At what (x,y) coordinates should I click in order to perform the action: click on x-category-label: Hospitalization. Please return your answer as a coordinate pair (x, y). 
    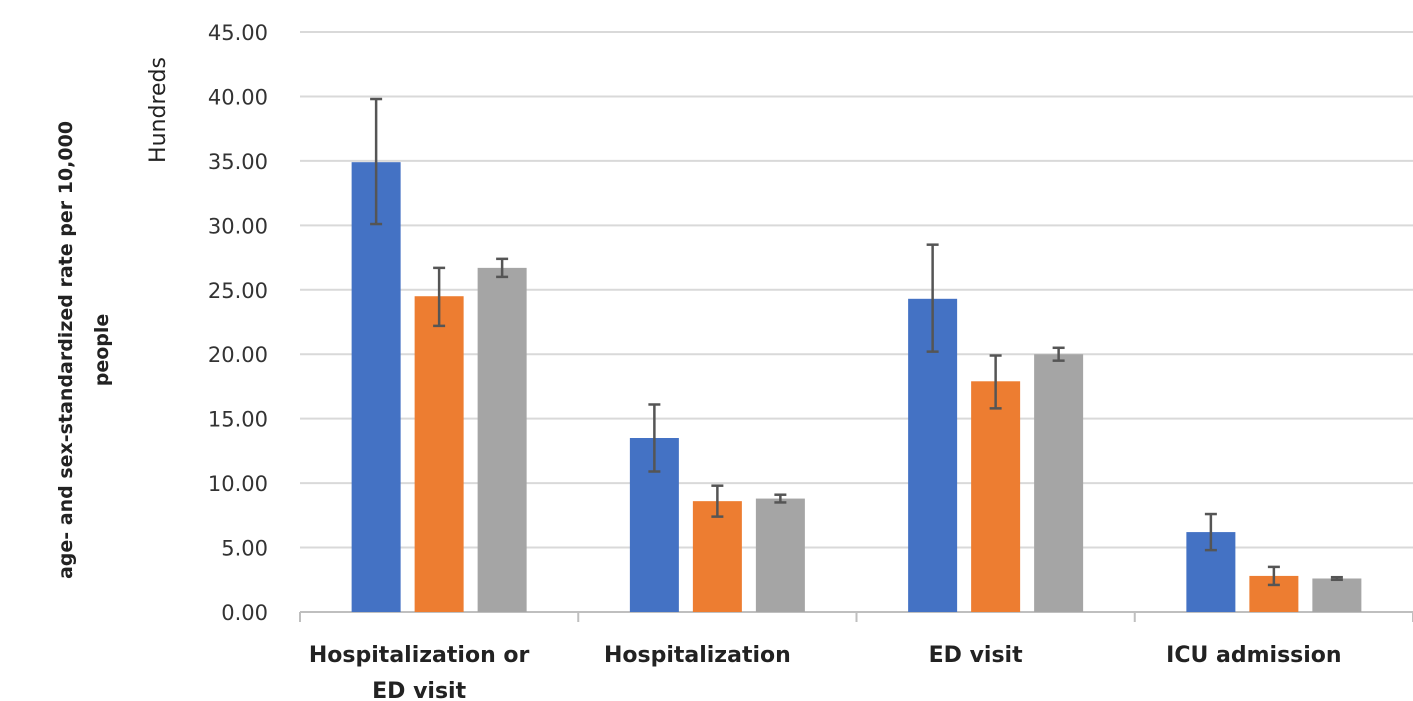
    Looking at the image, I should click on (697, 655).